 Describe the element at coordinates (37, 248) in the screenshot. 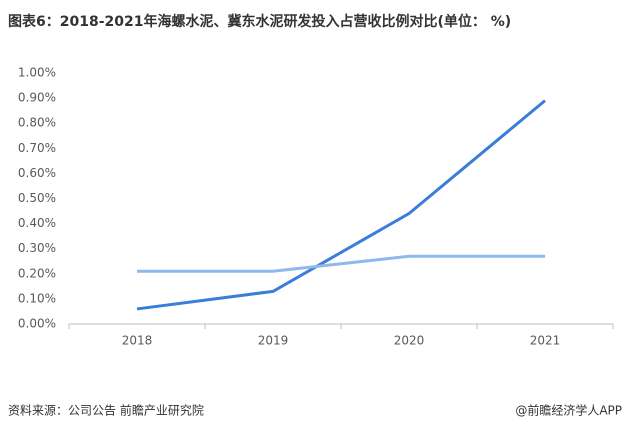

I see `y-tick-label: 0.30%` at that location.